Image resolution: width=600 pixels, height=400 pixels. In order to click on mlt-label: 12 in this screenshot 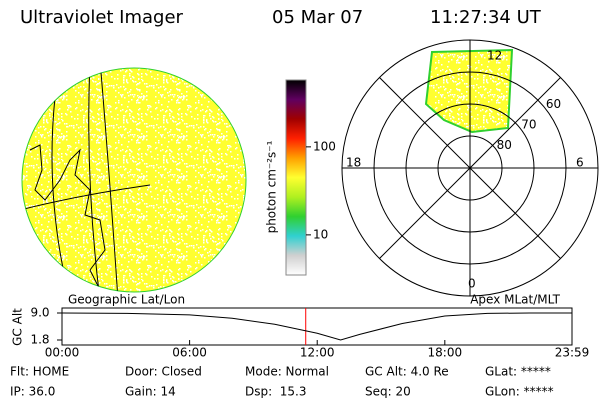, I will do `click(494, 56)`.